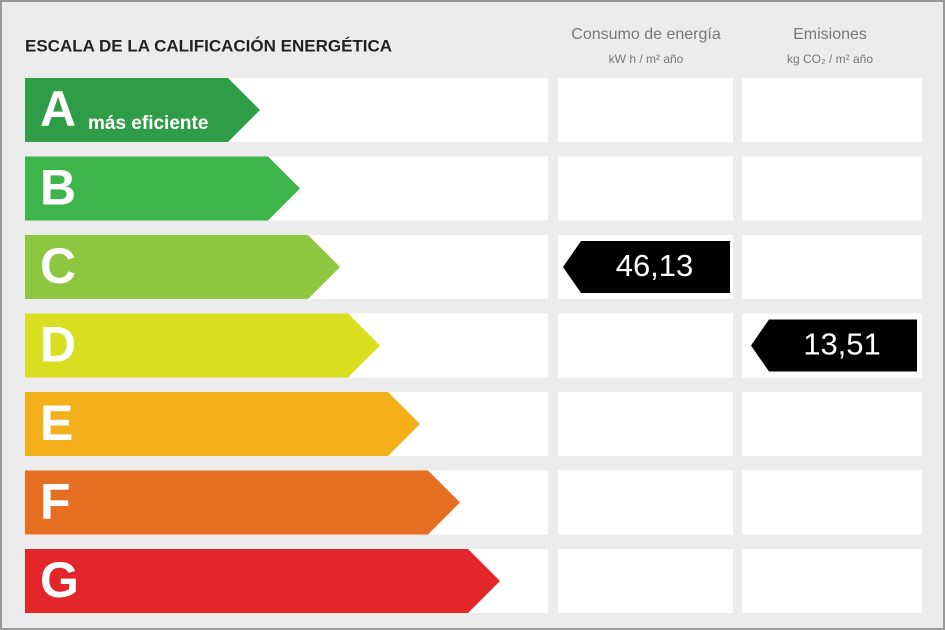 This screenshot has width=945, height=630. I want to click on column-unit: kW h / m² año, so click(646, 59).